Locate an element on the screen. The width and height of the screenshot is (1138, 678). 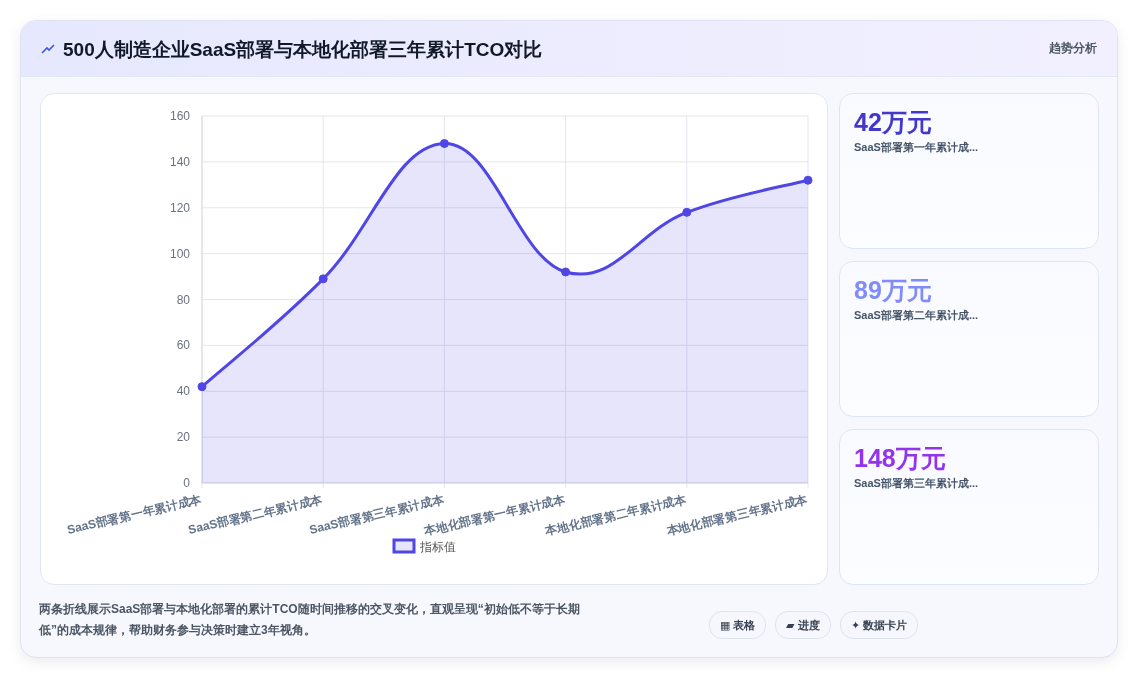
y-tick-label: 140 is located at coordinates (180, 161).